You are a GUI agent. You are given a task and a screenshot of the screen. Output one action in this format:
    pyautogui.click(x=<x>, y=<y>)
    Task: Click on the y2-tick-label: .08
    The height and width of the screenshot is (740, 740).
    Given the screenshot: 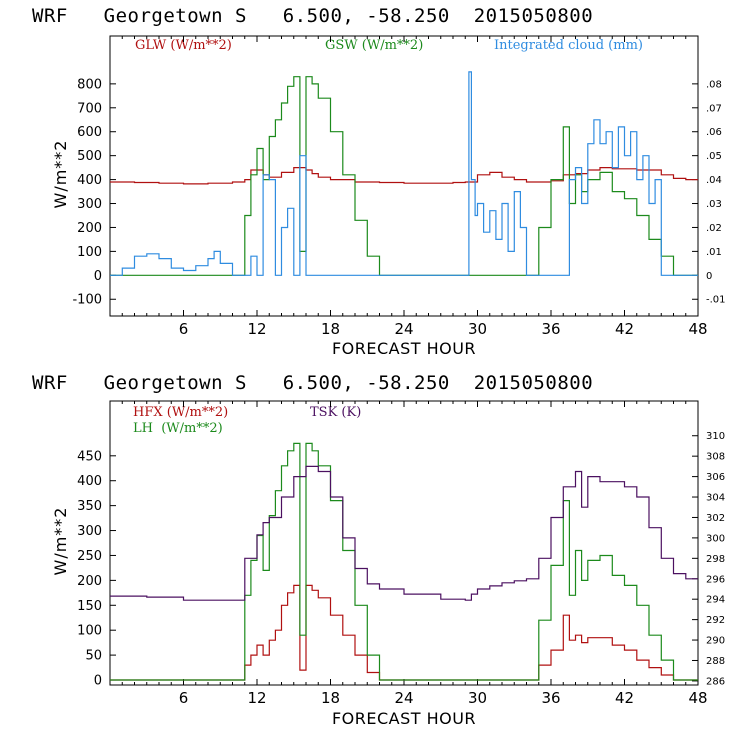 What is the action you would take?
    pyautogui.click(x=714, y=84)
    